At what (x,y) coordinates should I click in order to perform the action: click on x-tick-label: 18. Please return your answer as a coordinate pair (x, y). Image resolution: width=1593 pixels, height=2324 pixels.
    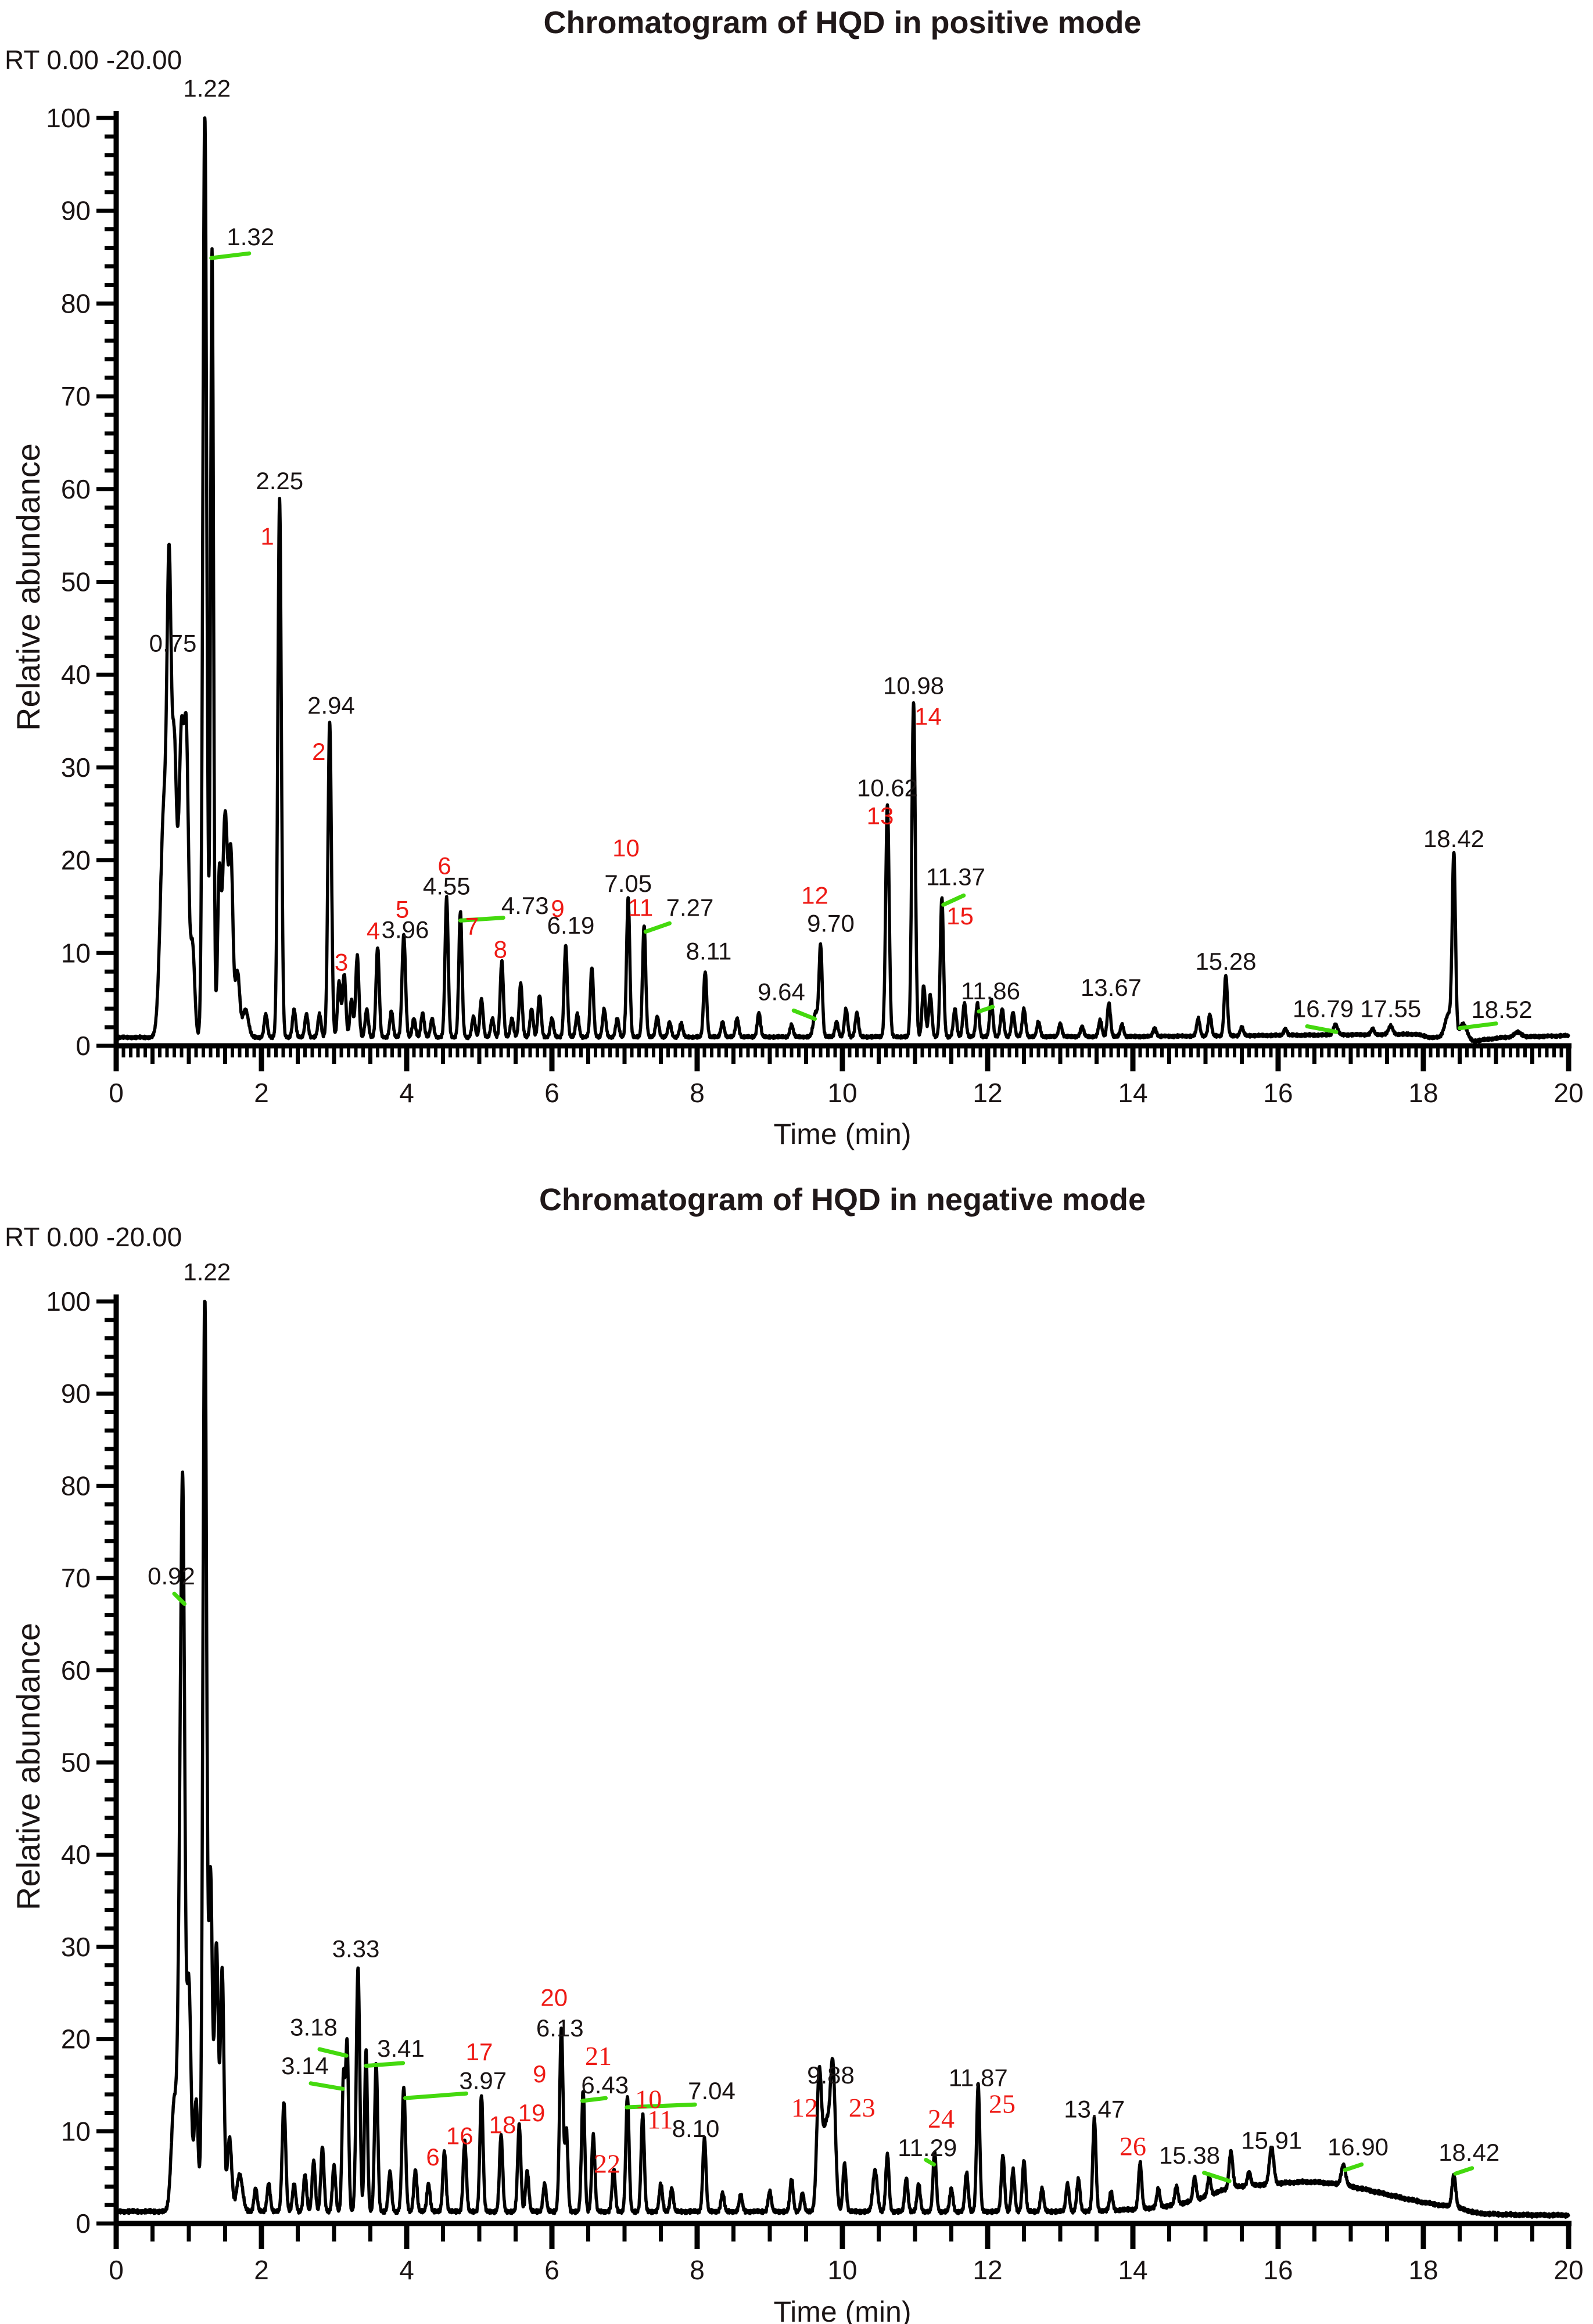
    Looking at the image, I should click on (1423, 2270).